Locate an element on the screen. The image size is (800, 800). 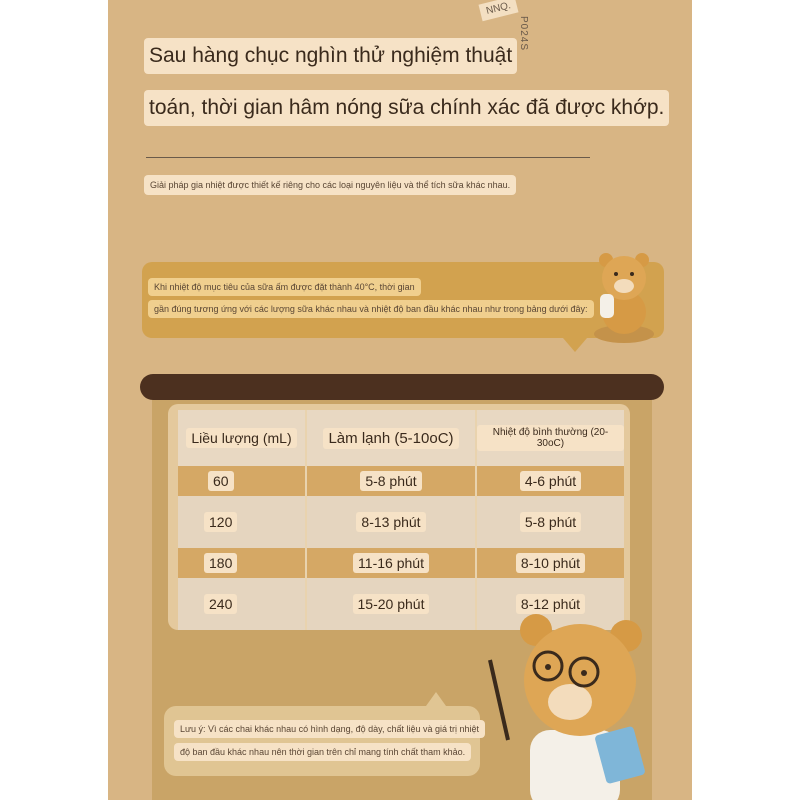
divider is located at coordinates (368, 157).